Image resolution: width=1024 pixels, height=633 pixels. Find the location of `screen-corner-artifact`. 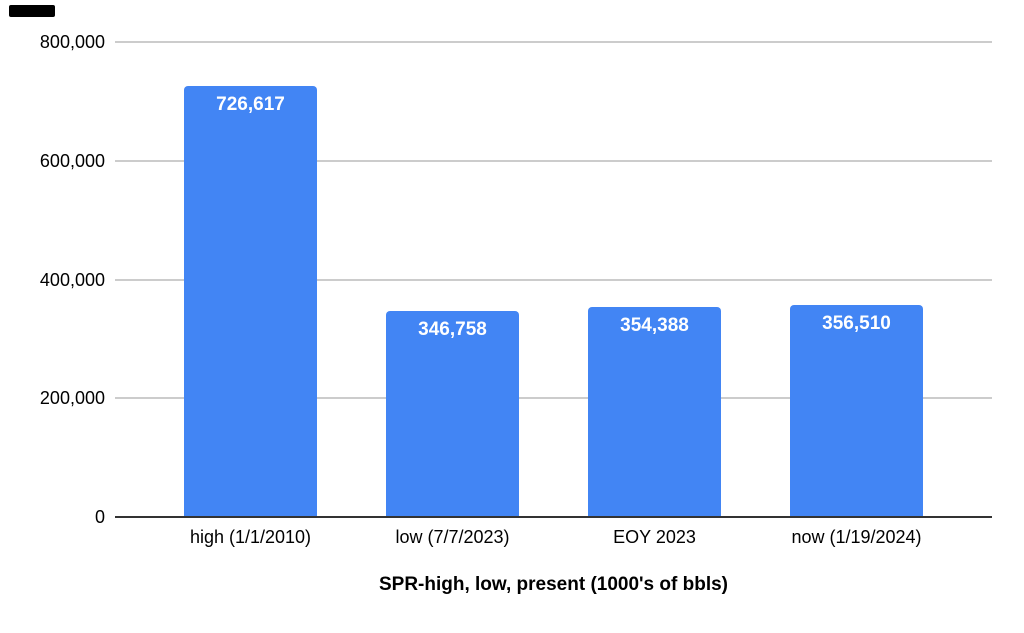

screen-corner-artifact is located at coordinates (32, 11).